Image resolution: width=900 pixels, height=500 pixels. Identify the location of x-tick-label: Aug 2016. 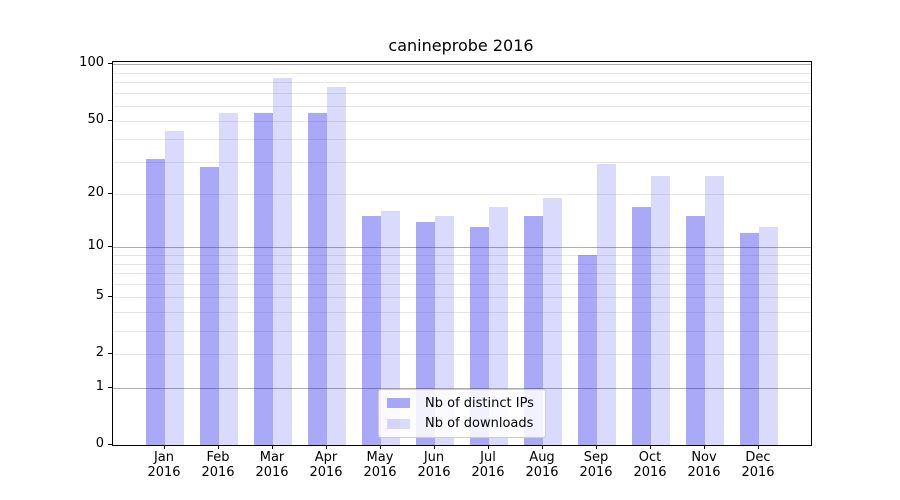
(542, 465).